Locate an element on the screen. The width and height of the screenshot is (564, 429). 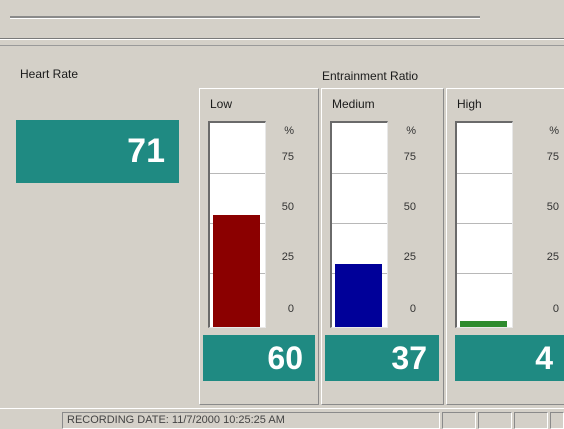
gauge-fill-low is located at coordinates (236, 271).